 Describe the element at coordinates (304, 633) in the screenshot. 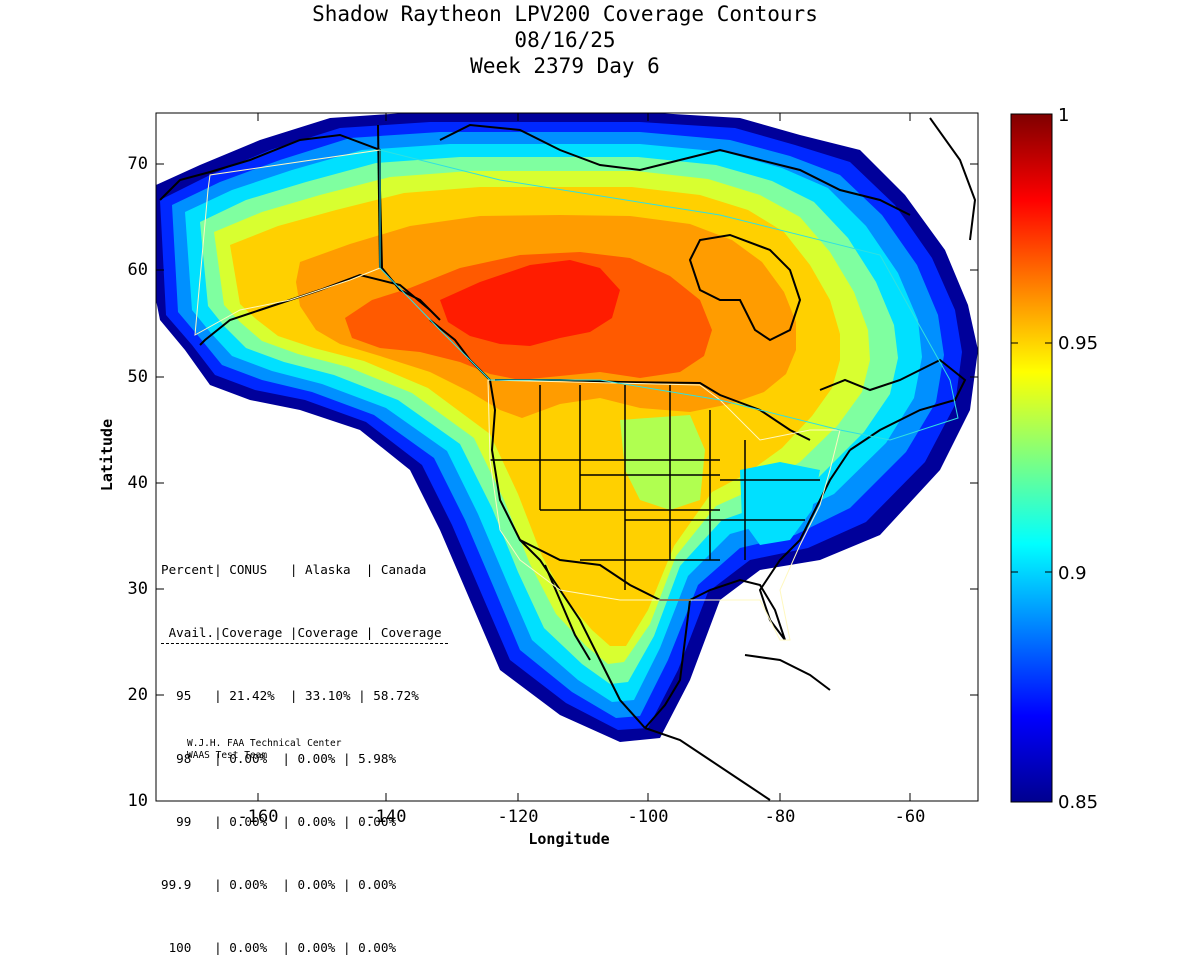

I see `stats-subheader-row: Avail.|Coverage |Coverage | Coverage` at that location.